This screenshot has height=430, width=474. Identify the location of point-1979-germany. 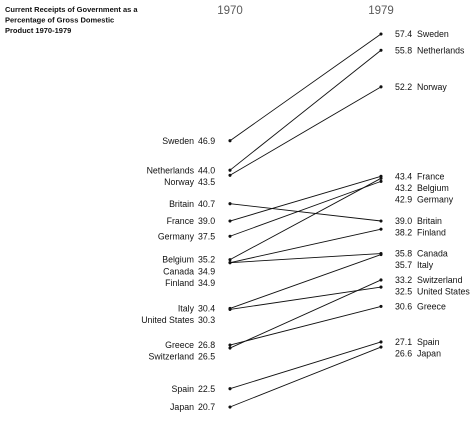
(381, 181).